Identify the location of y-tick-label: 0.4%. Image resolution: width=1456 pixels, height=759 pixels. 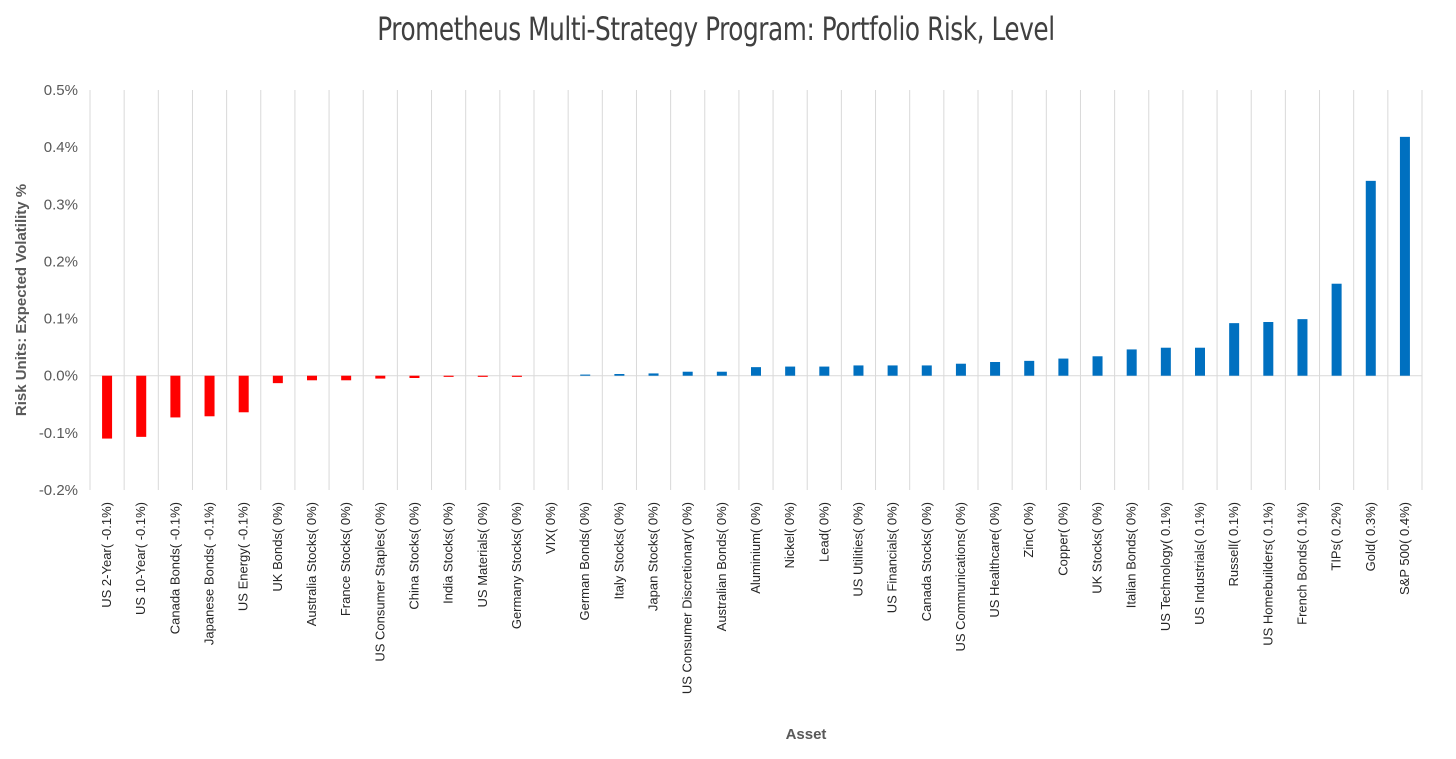
(61, 147).